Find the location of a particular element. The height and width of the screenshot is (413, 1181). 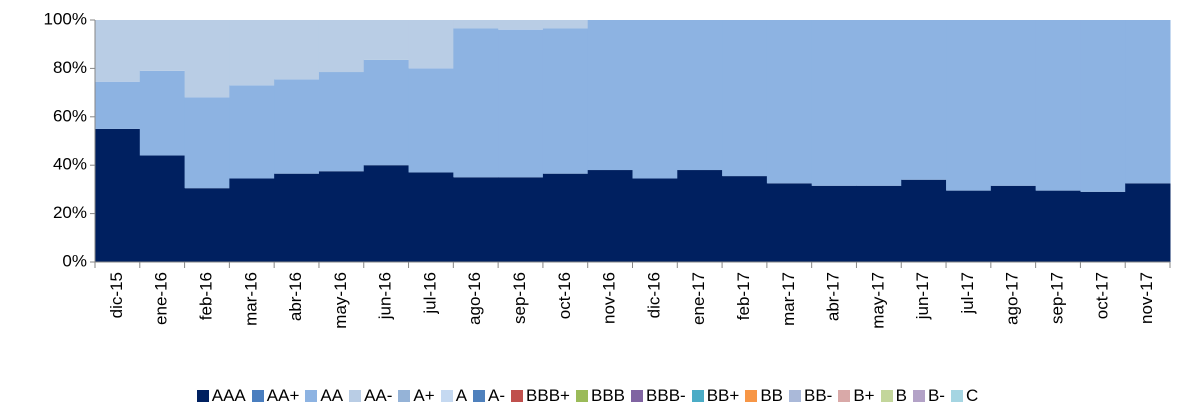

legend-item: BB is located at coordinates (764, 396).